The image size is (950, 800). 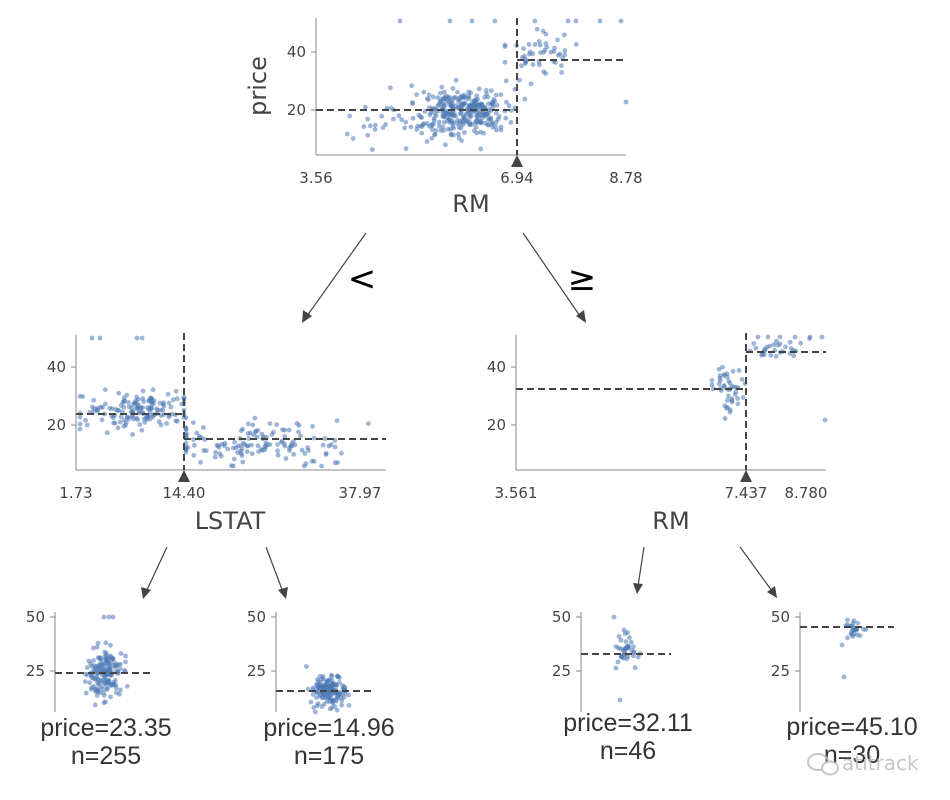 I want to click on arrowhead-icon, so click(x=307, y=316).